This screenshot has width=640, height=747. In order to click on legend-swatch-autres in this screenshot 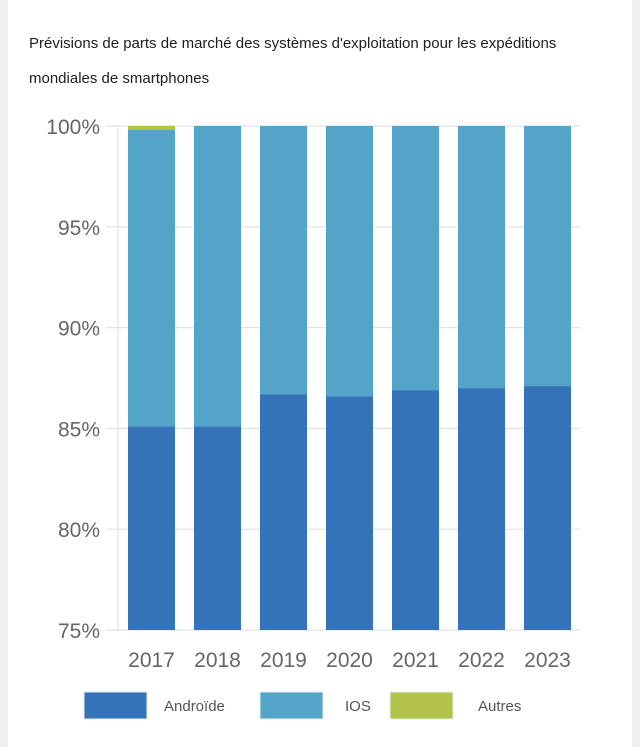, I will do `click(421, 705)`.